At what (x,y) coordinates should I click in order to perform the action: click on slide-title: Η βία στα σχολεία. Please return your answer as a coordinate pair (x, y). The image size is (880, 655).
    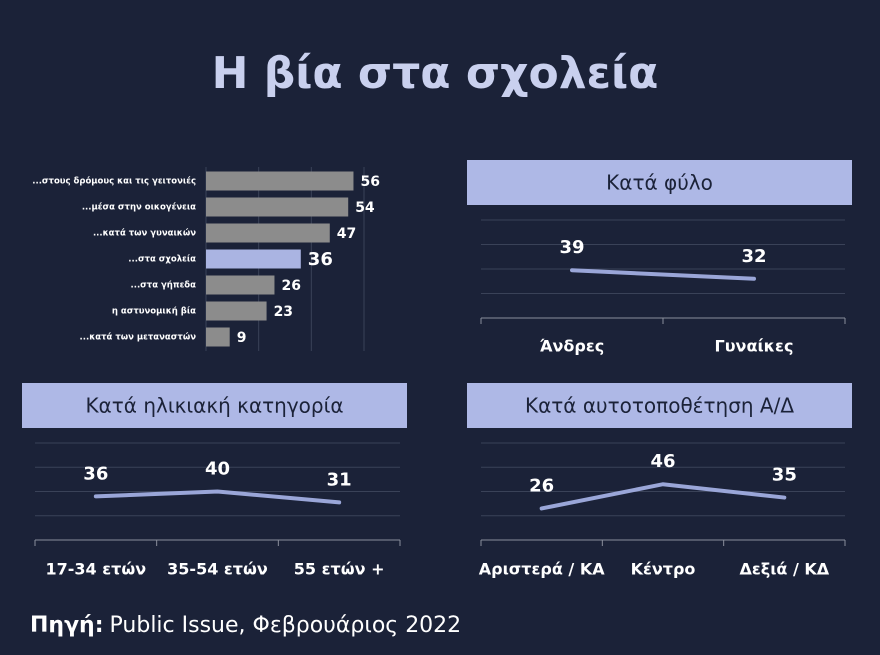
    Looking at the image, I should click on (435, 73).